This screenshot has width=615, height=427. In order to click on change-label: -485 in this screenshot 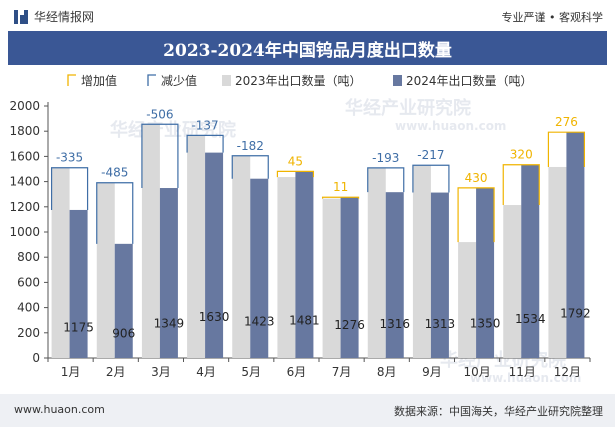, I will do `click(114, 173)`.